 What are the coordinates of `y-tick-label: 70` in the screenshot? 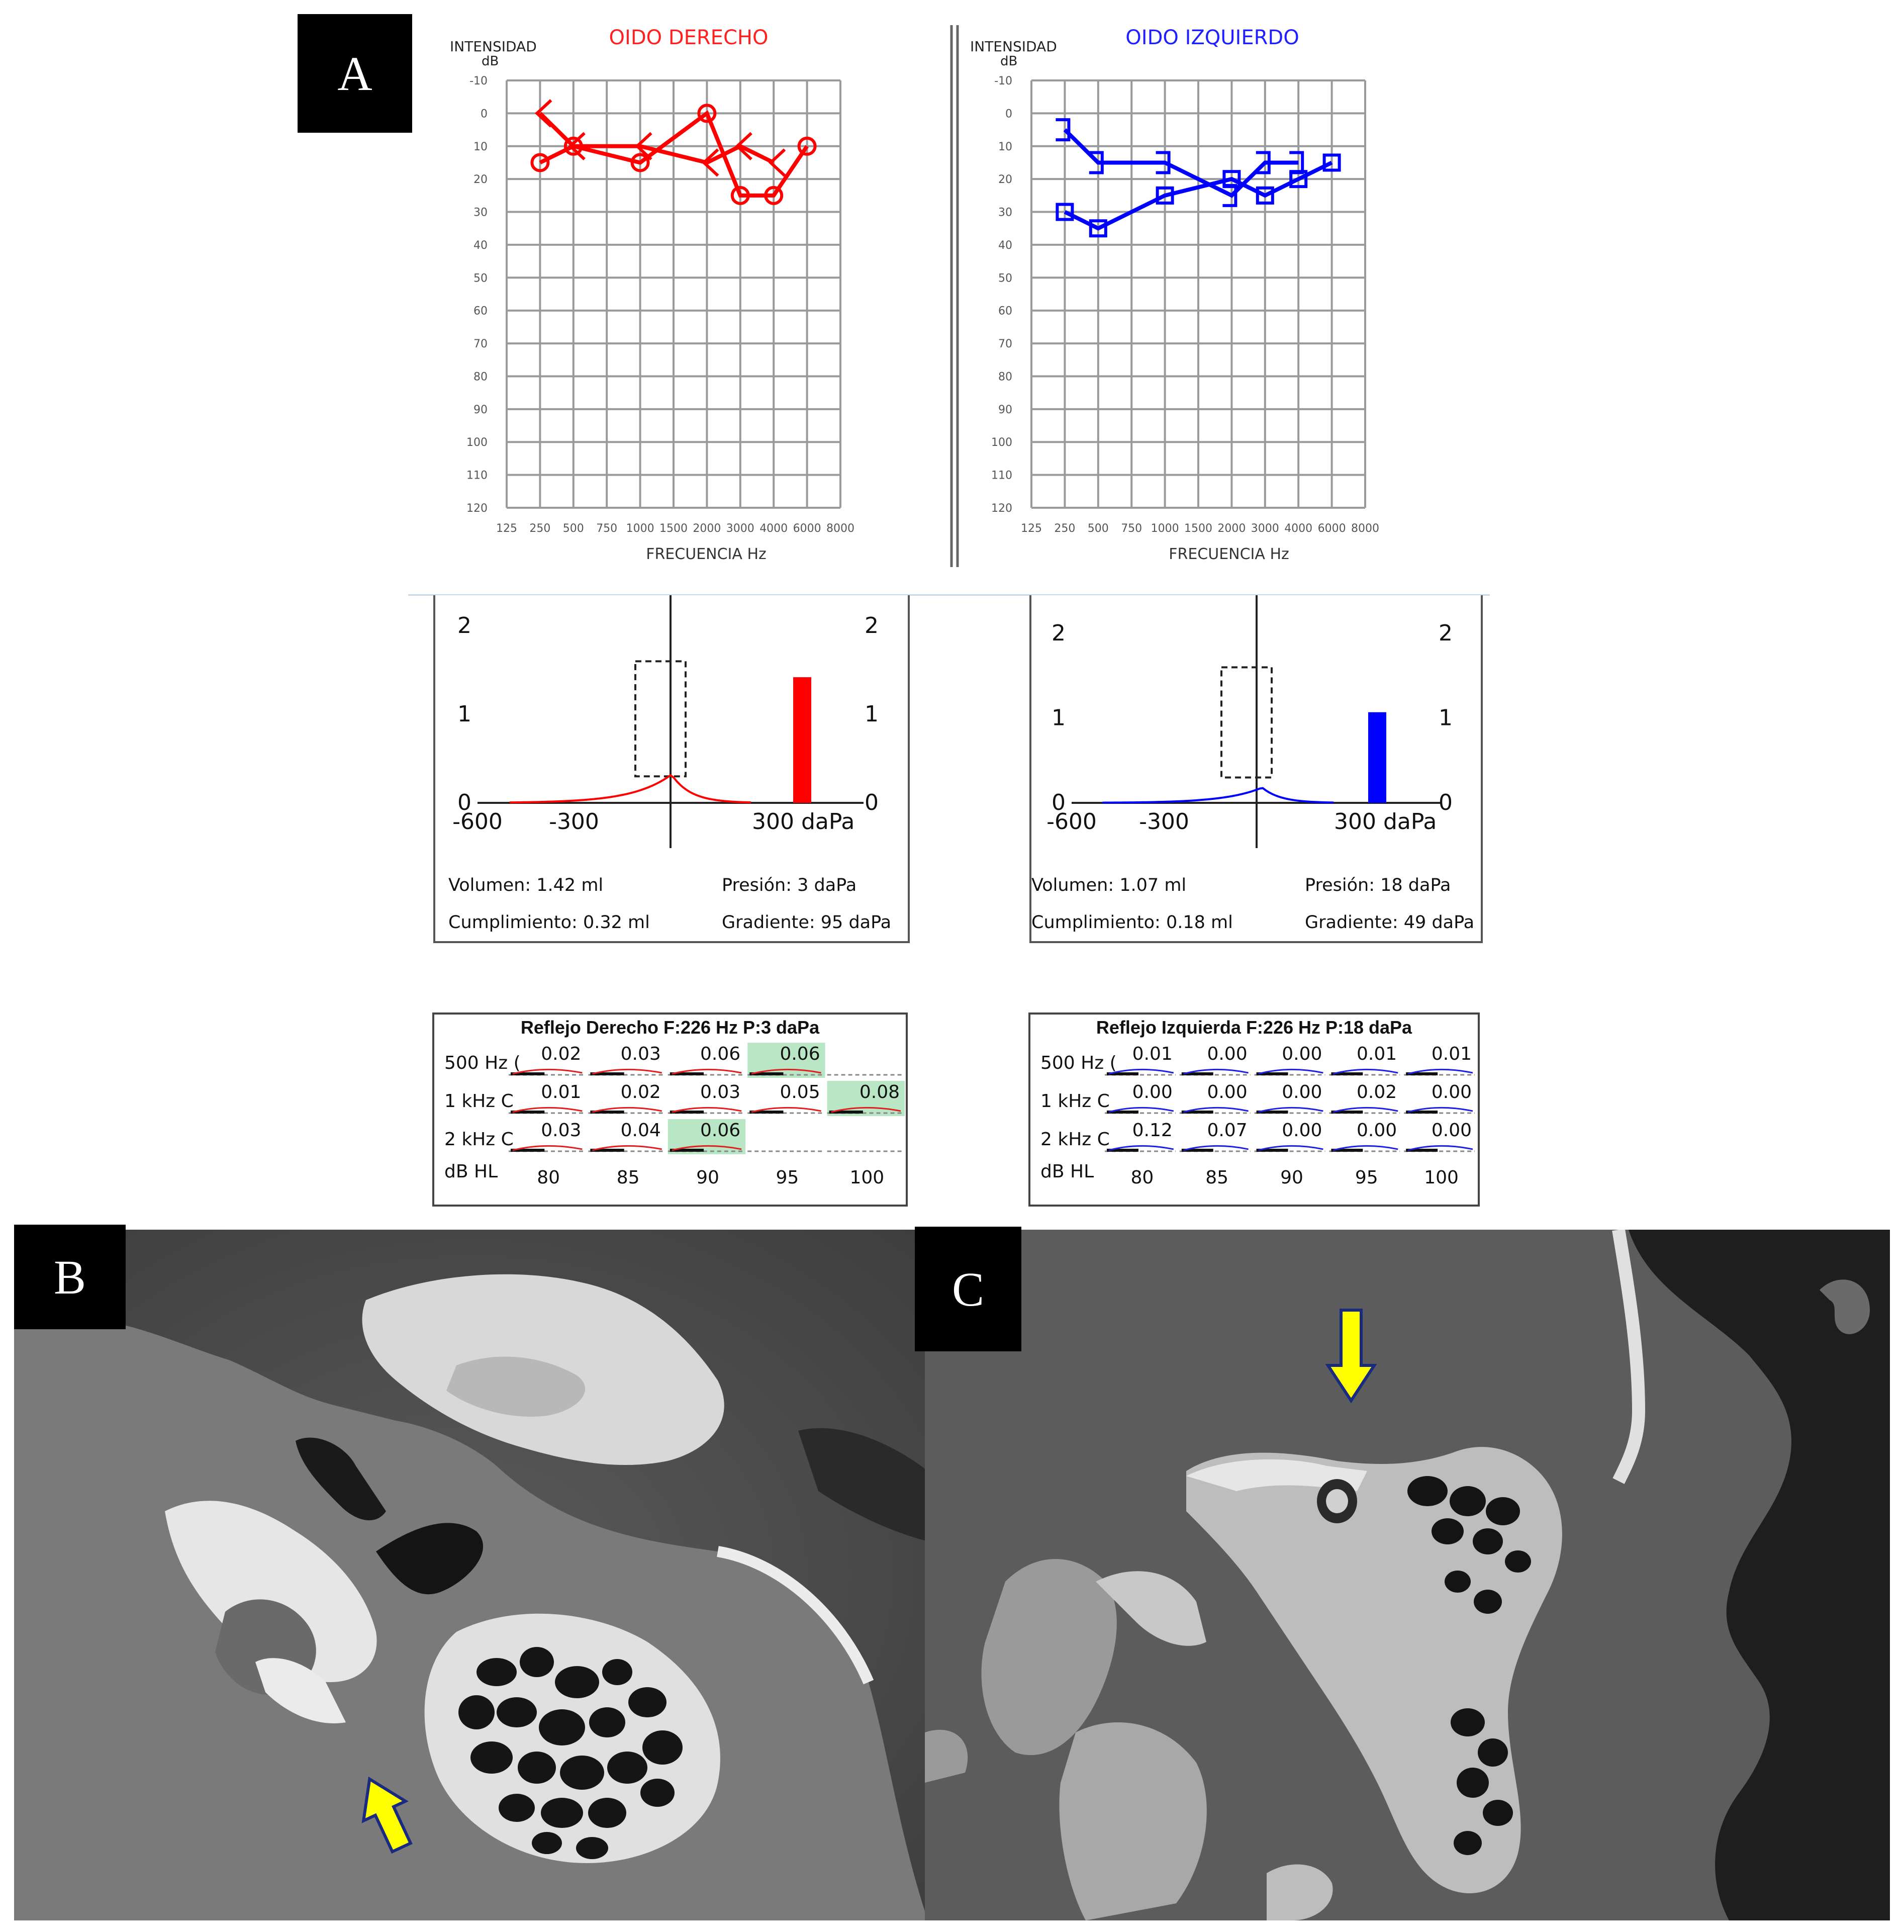 It's located at (1005, 344).